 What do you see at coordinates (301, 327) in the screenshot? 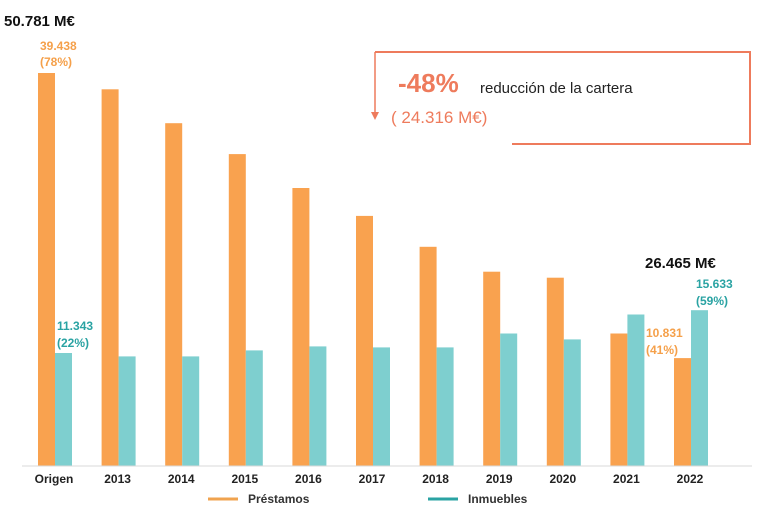
I see `bar-prestamos-2016` at bounding box center [301, 327].